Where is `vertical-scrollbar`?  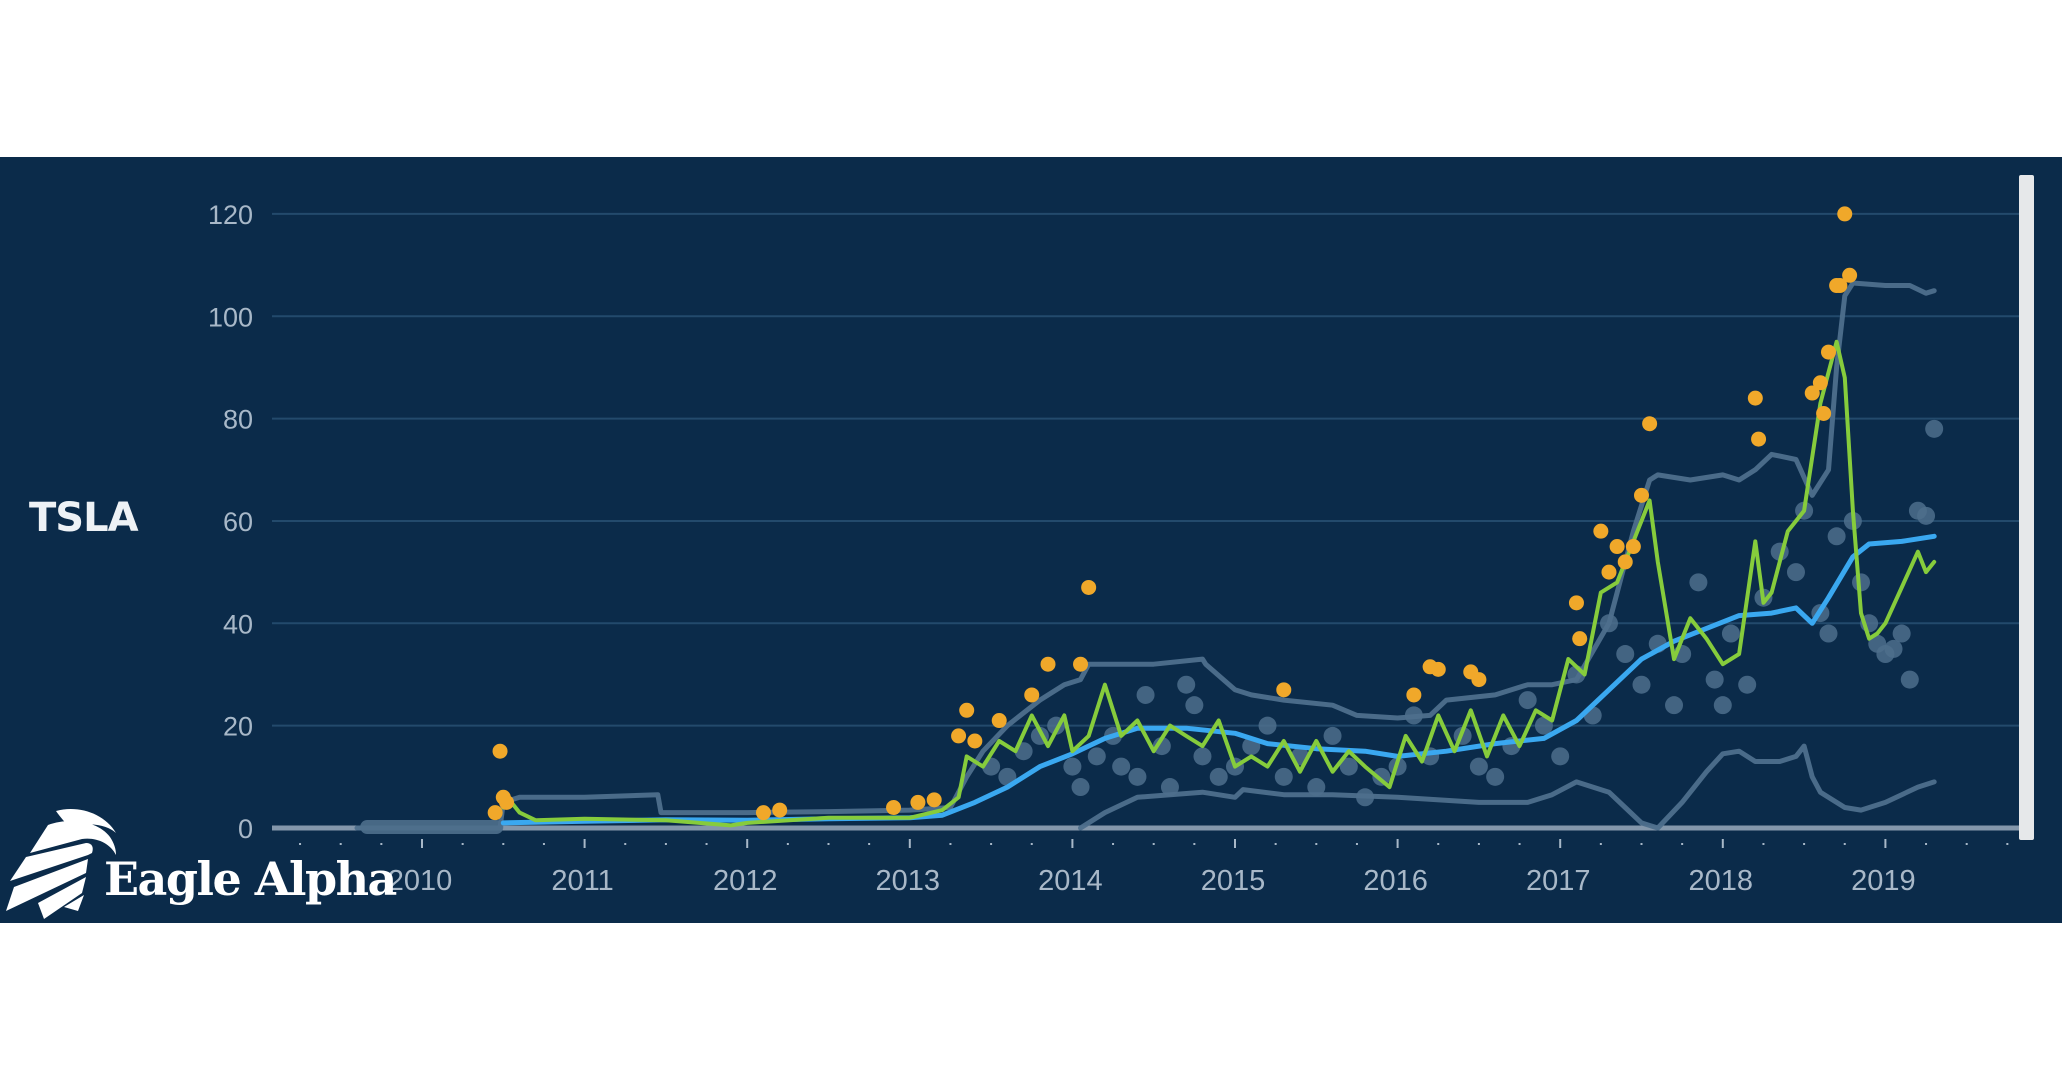
vertical-scrollbar is located at coordinates (2026, 507).